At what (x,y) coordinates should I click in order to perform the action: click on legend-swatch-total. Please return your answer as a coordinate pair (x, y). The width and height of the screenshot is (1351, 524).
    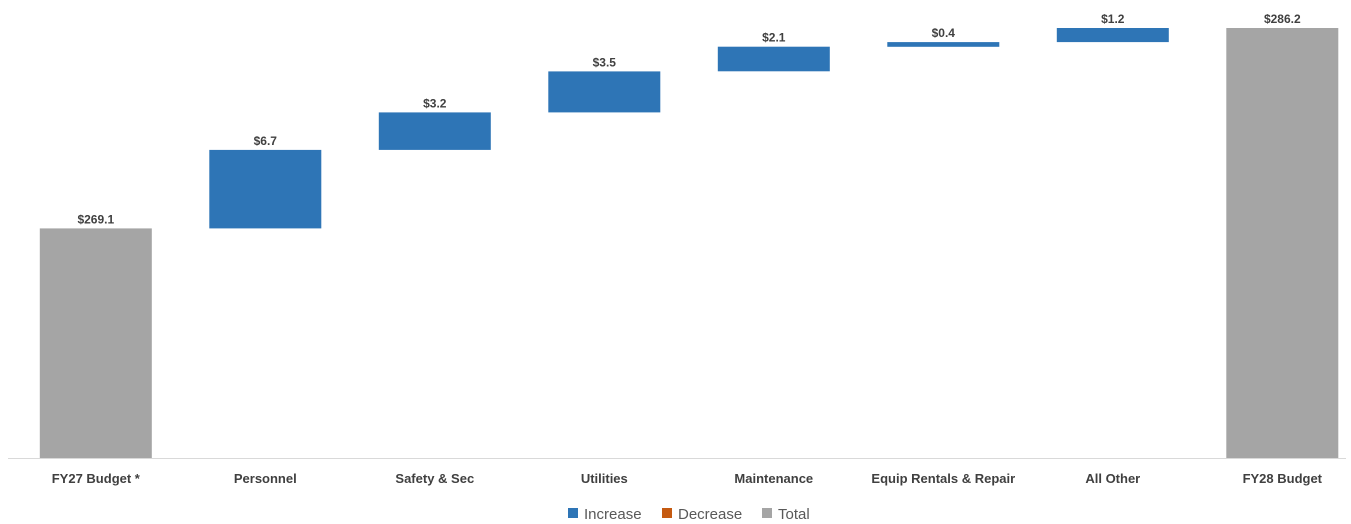
    Looking at the image, I should click on (767, 513).